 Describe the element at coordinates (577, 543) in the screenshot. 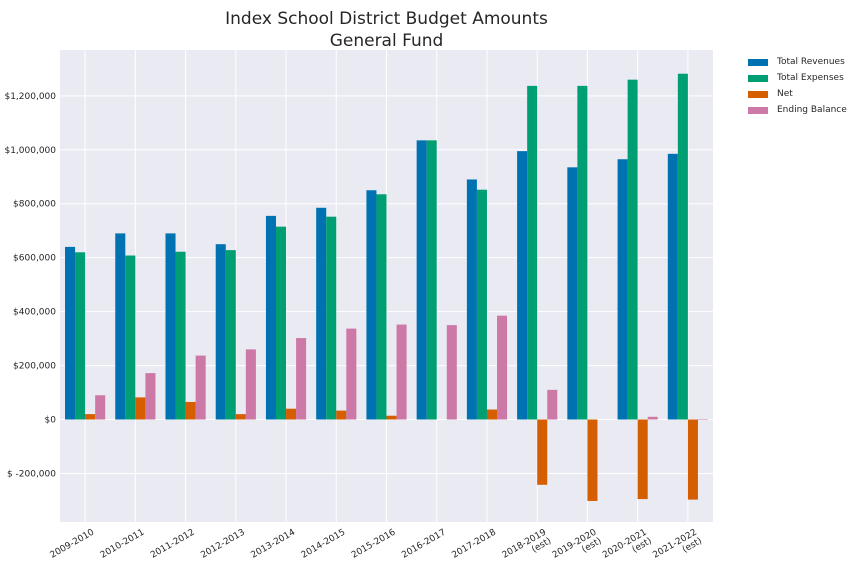

I see `x-tick-label: 2019-2020(est)` at that location.